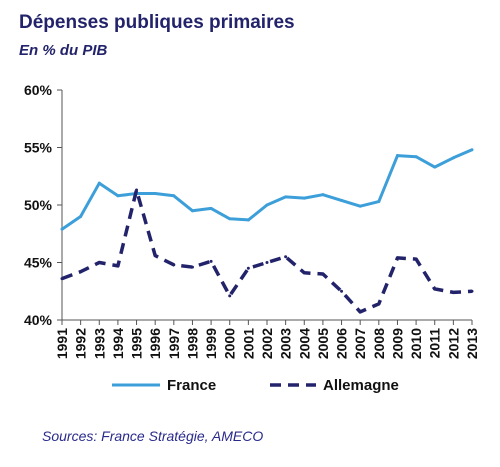 This screenshot has height=467, width=500. I want to click on x-tick-label: 2013, so click(472, 343).